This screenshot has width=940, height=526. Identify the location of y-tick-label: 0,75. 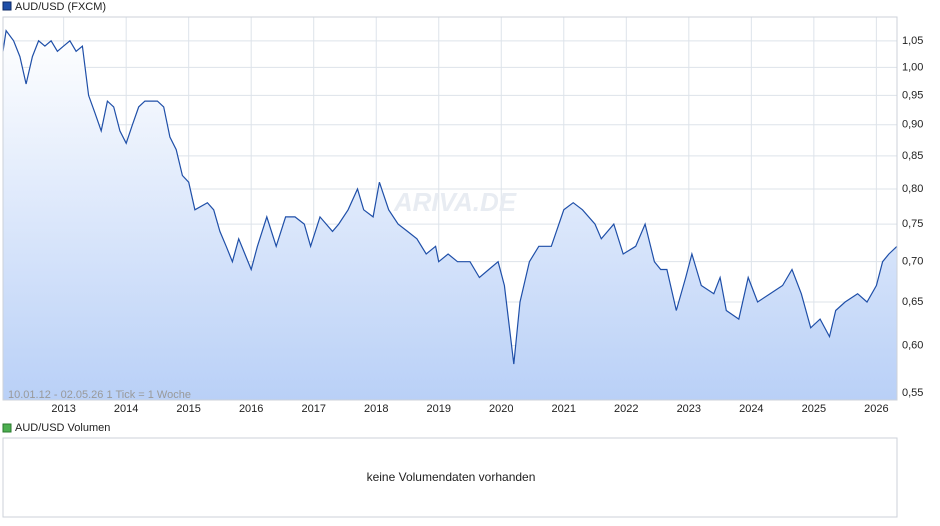
(912, 224).